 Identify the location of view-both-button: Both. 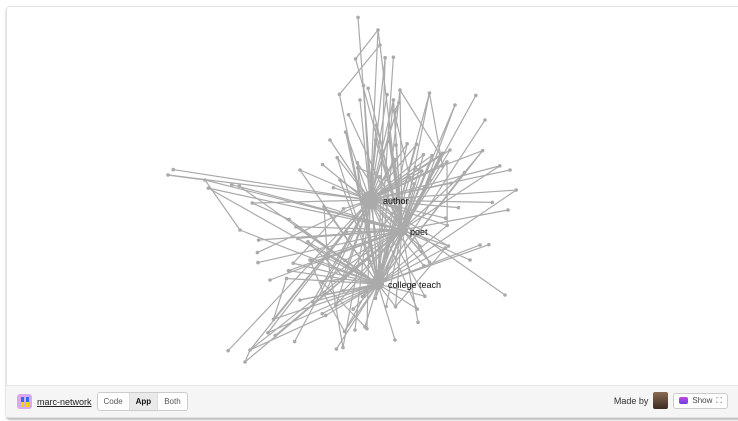
(172, 401).